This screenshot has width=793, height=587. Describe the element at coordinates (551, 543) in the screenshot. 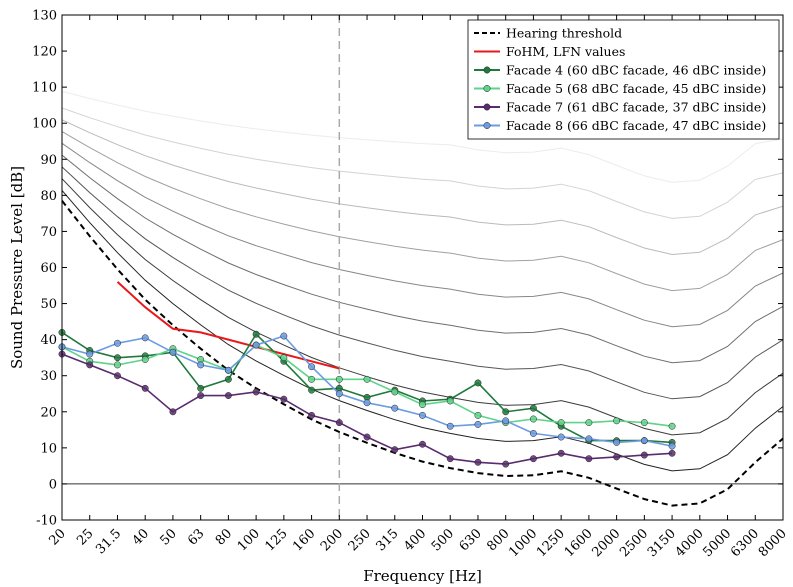

I see `x-tick-label: 1250` at that location.